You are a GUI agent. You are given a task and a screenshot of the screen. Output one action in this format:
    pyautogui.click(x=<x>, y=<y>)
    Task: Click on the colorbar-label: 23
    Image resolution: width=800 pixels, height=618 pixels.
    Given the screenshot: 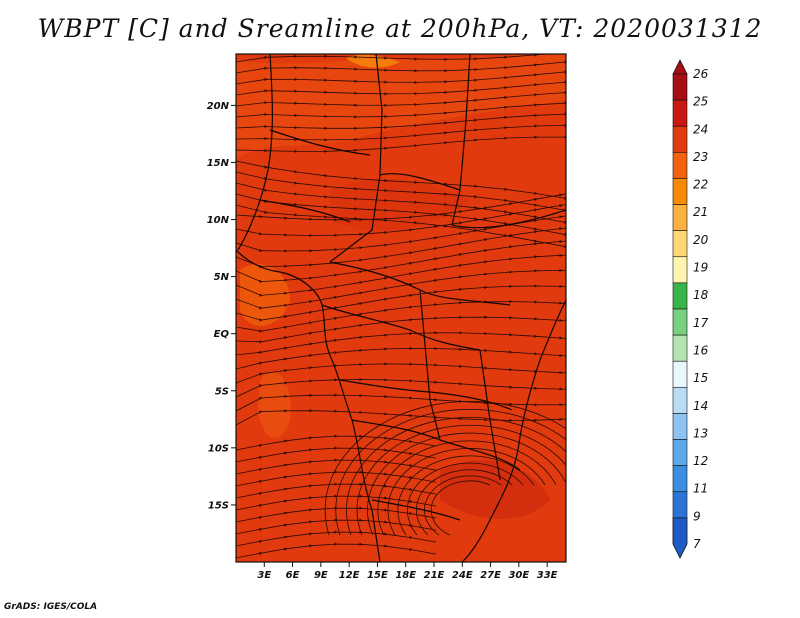 What is the action you would take?
    pyautogui.click(x=700, y=157)
    